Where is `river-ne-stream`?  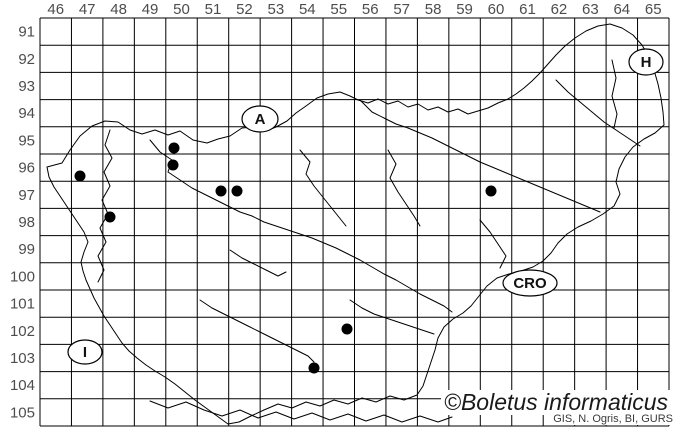 river-ne-stream is located at coordinates (614, 94).